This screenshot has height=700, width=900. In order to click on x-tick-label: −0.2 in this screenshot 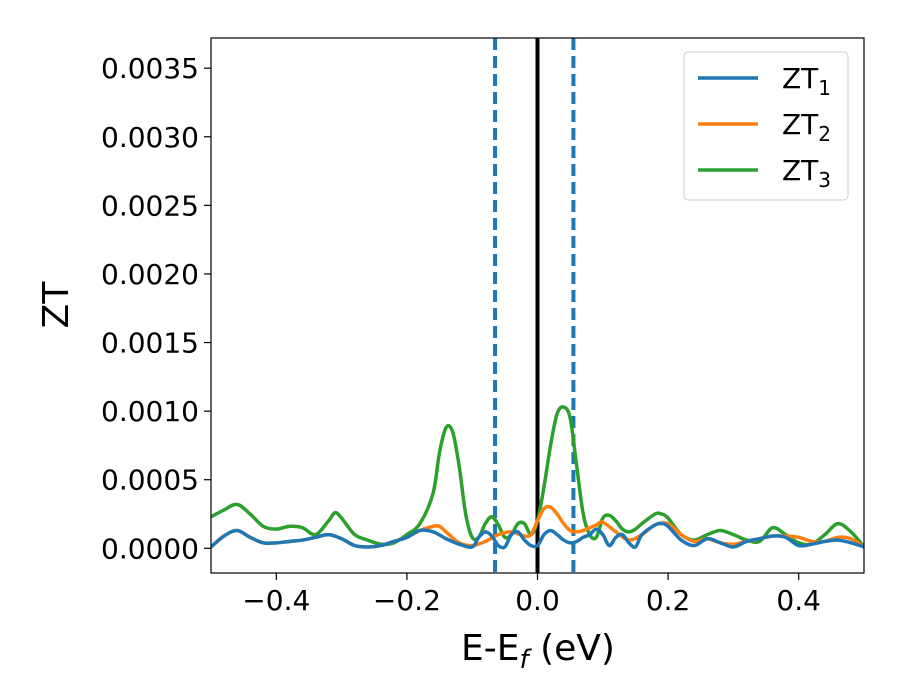, I will do `click(407, 600)`.